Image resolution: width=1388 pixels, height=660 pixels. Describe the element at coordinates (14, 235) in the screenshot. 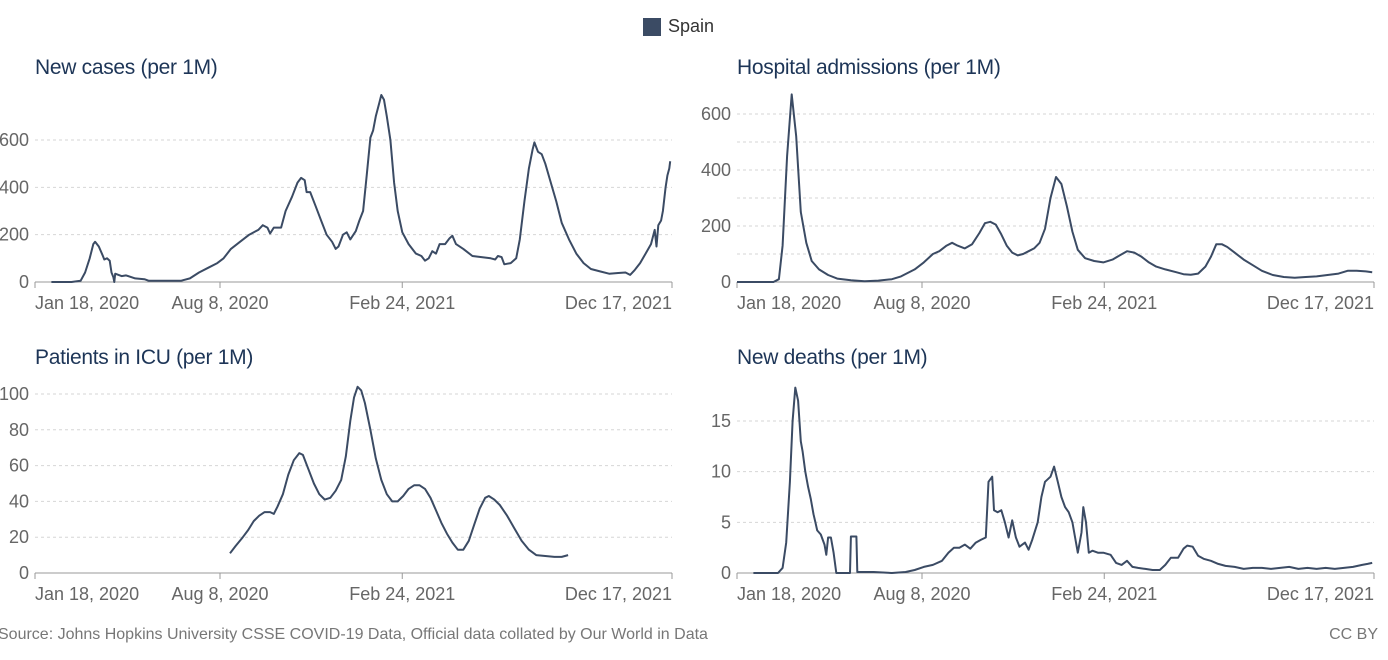

I see `new-cases-y-tick-label: 200` at that location.